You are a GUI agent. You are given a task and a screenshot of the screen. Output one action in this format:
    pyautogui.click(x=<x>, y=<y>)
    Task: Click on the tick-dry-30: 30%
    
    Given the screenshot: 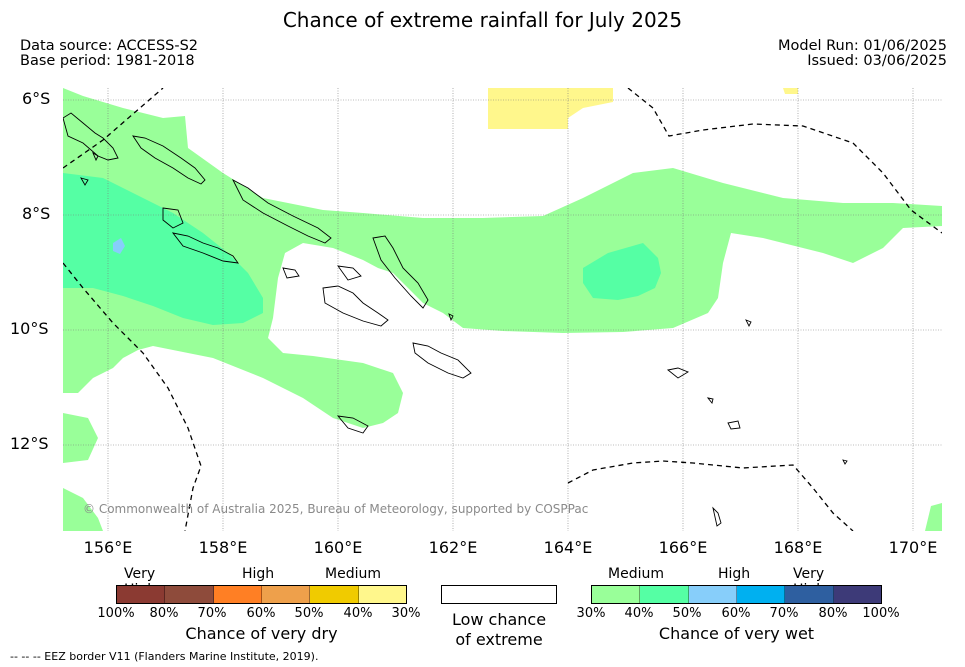 What is the action you would take?
    pyautogui.click(x=406, y=613)
    